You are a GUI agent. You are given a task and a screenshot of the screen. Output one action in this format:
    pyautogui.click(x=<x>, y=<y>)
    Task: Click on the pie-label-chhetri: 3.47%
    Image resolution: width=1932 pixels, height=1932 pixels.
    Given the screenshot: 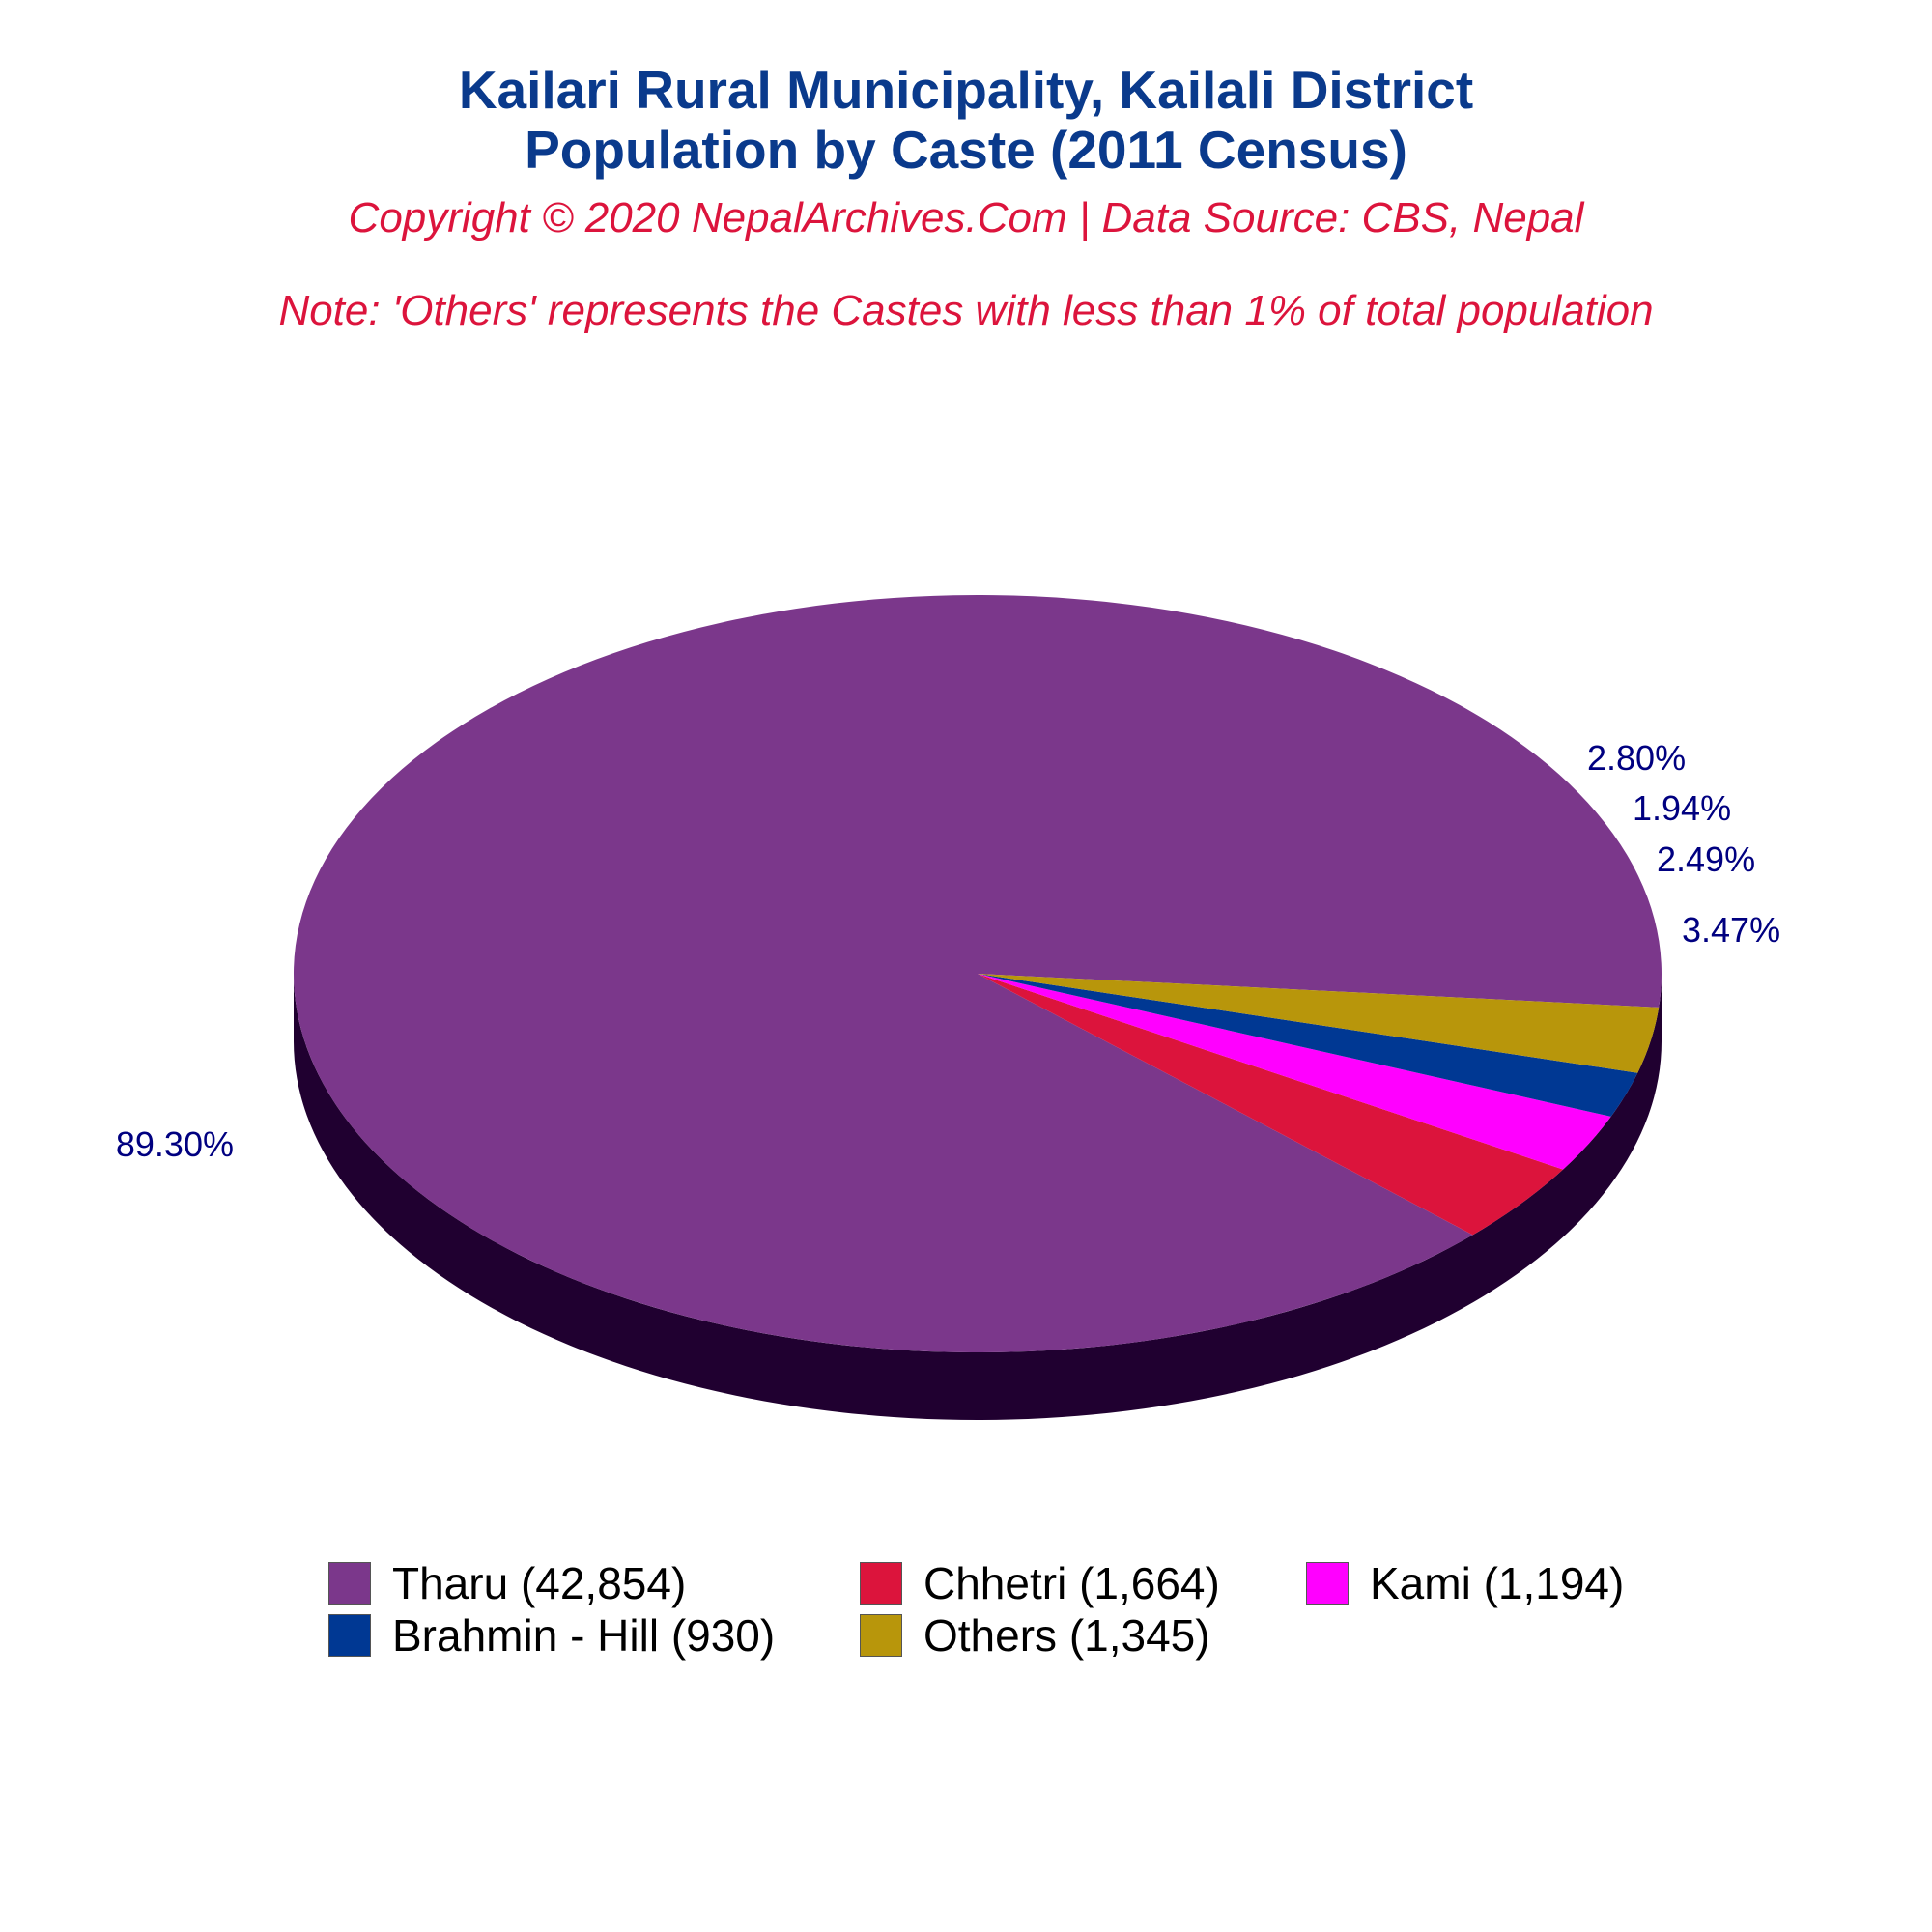 What is the action you would take?
    pyautogui.click(x=1731, y=930)
    